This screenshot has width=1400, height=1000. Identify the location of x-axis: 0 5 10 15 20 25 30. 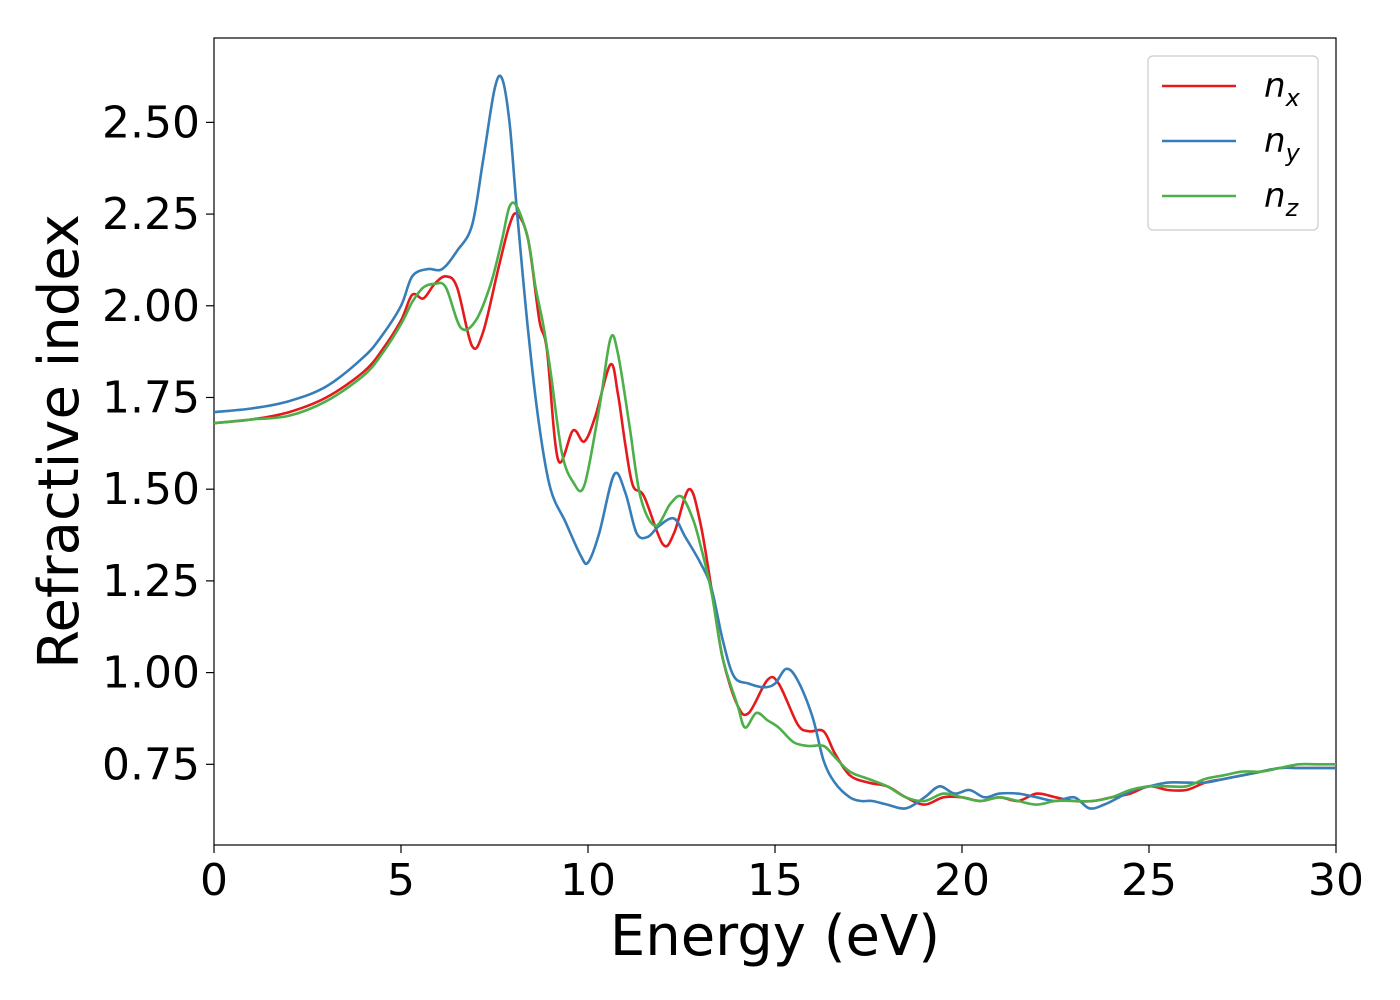
(782, 875).